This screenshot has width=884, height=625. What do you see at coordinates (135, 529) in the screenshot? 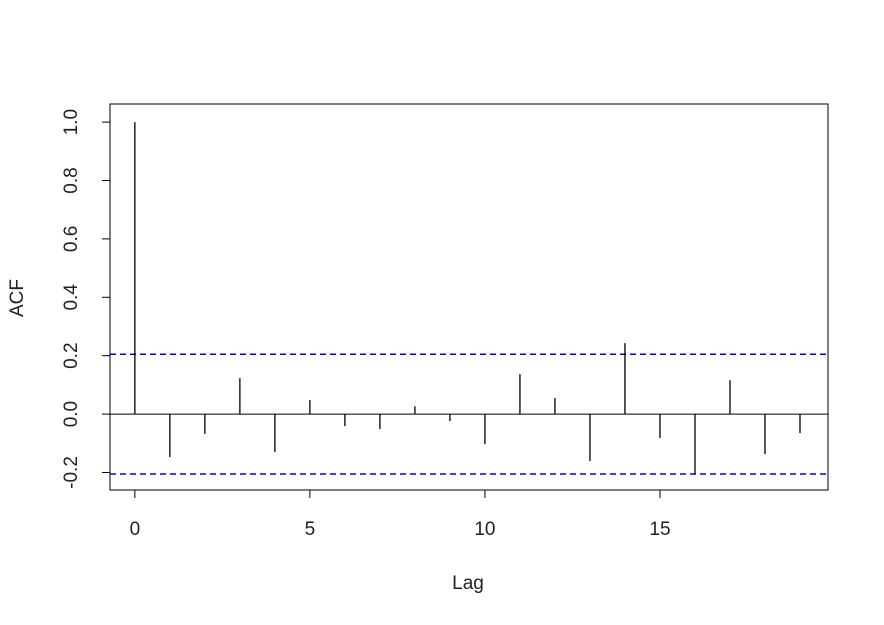
I see `x-tick-label: 0` at bounding box center [135, 529].